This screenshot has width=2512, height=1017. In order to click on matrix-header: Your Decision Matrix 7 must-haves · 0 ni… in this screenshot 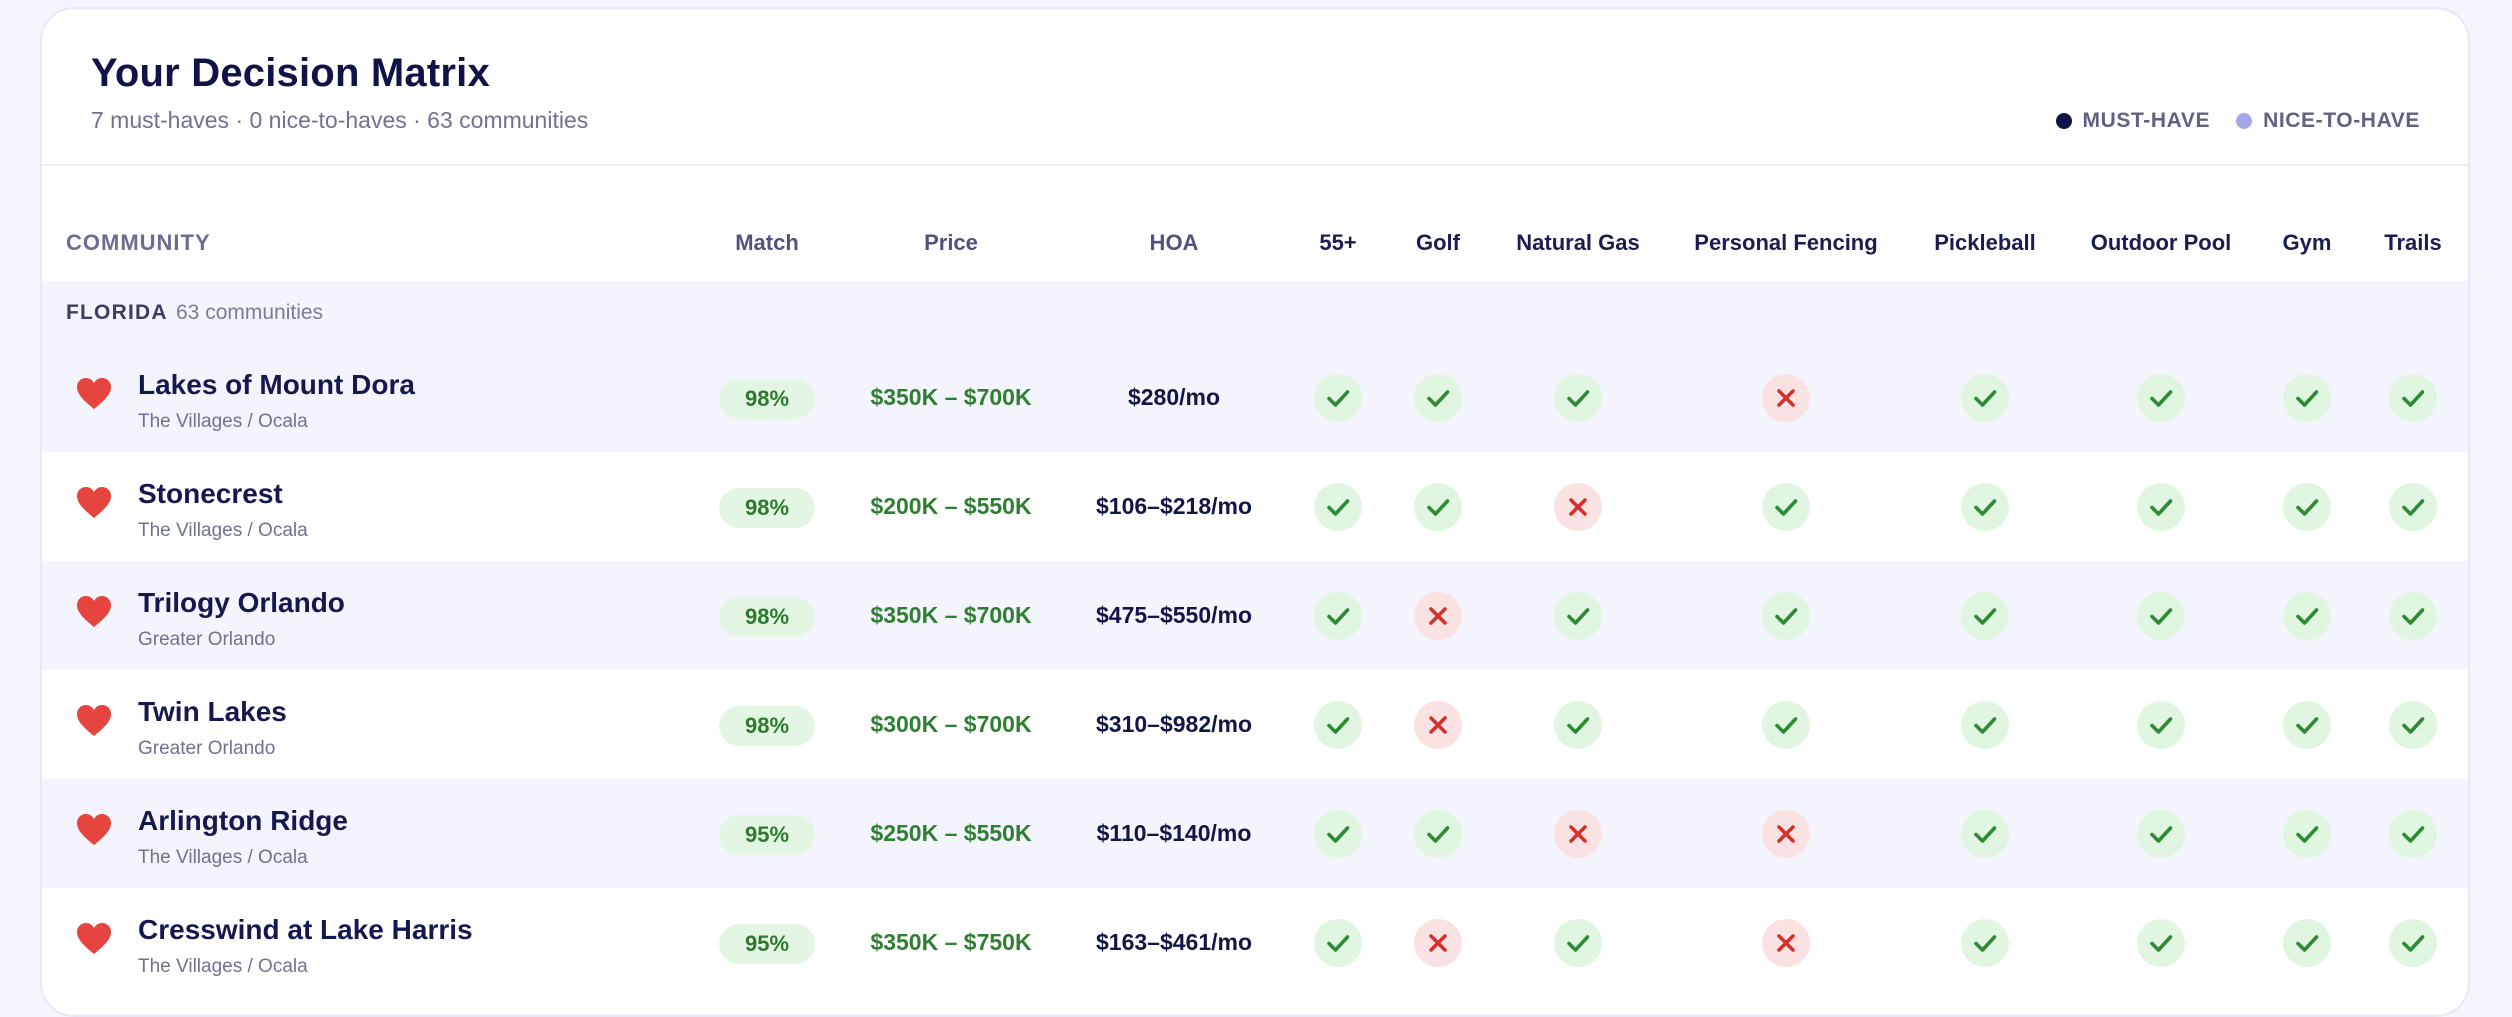, I will do `click(1255, 87)`.